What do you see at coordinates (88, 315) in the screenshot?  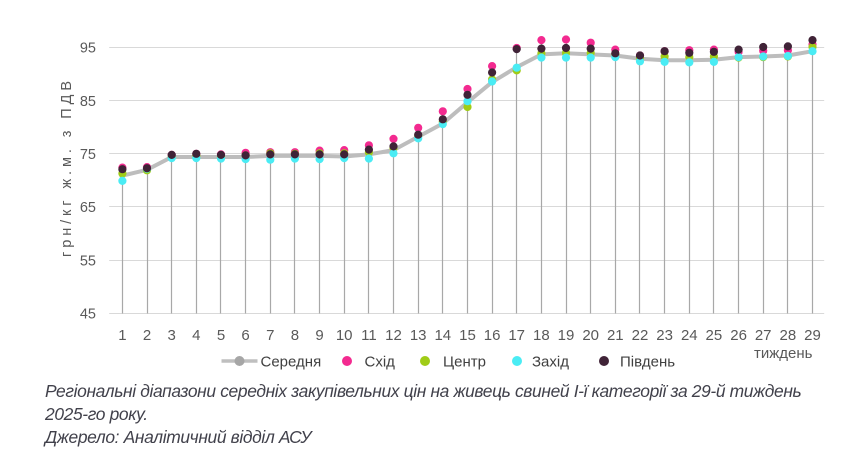 I see `svg-text: 45` at bounding box center [88, 315].